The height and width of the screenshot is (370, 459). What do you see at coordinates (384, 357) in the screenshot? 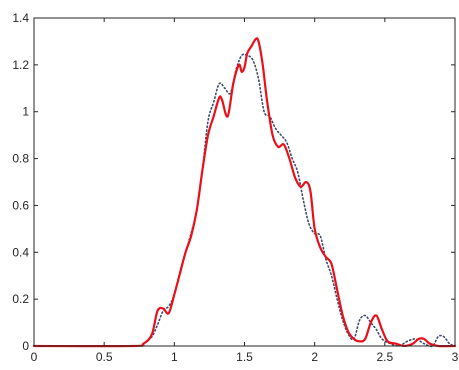
I see `x-tick-label: 2.5` at bounding box center [384, 357].